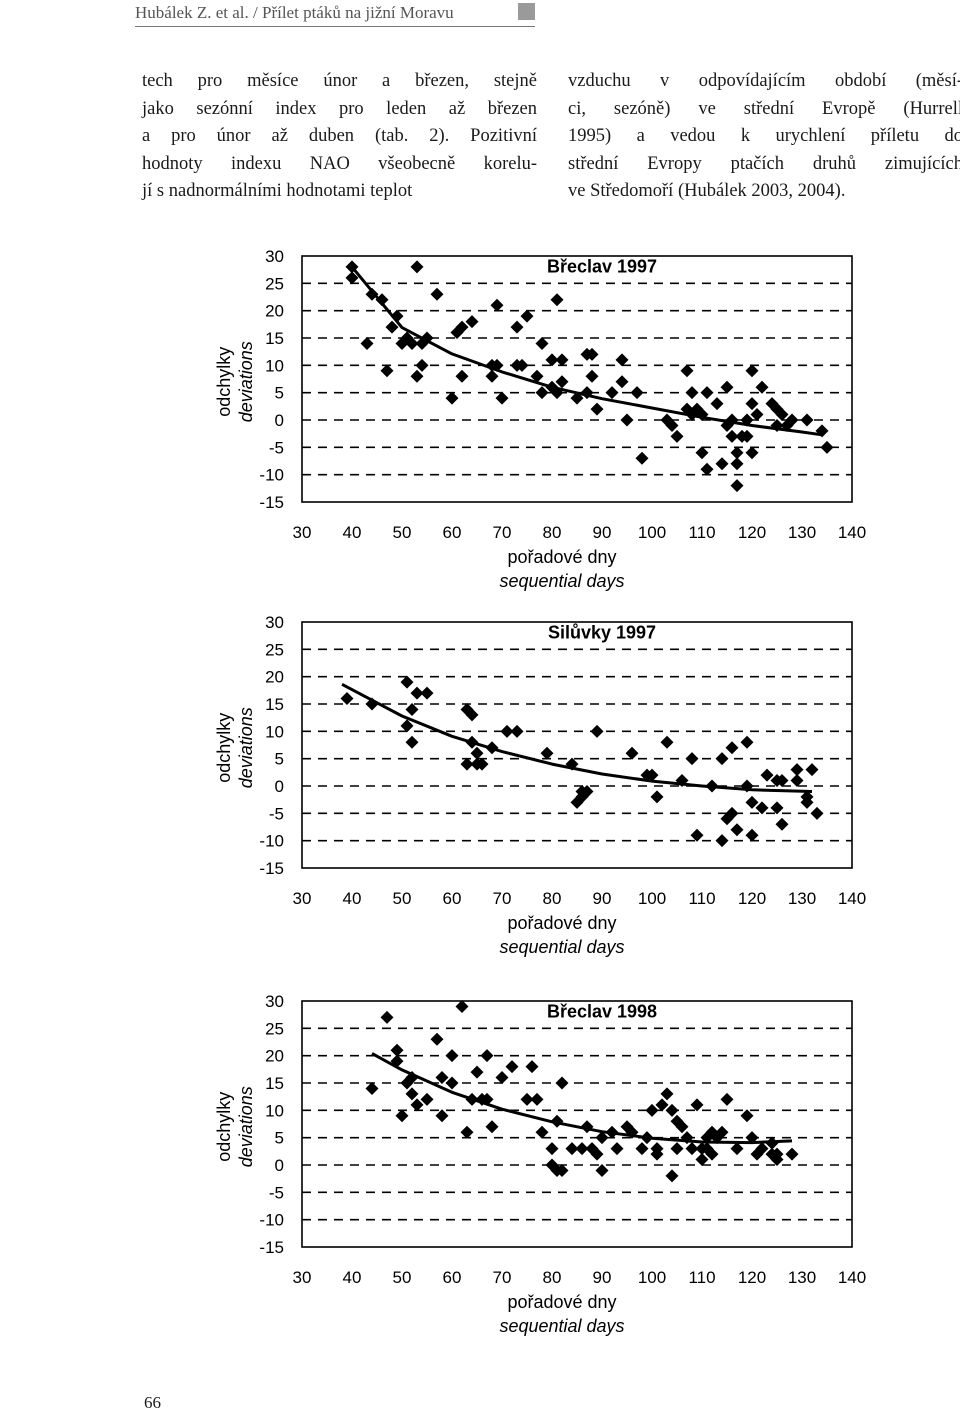 The height and width of the screenshot is (1413, 960). Describe the element at coordinates (339, 81) in the screenshot. I see `text-line: tech pro měsíce únor a březen, stejně` at that location.